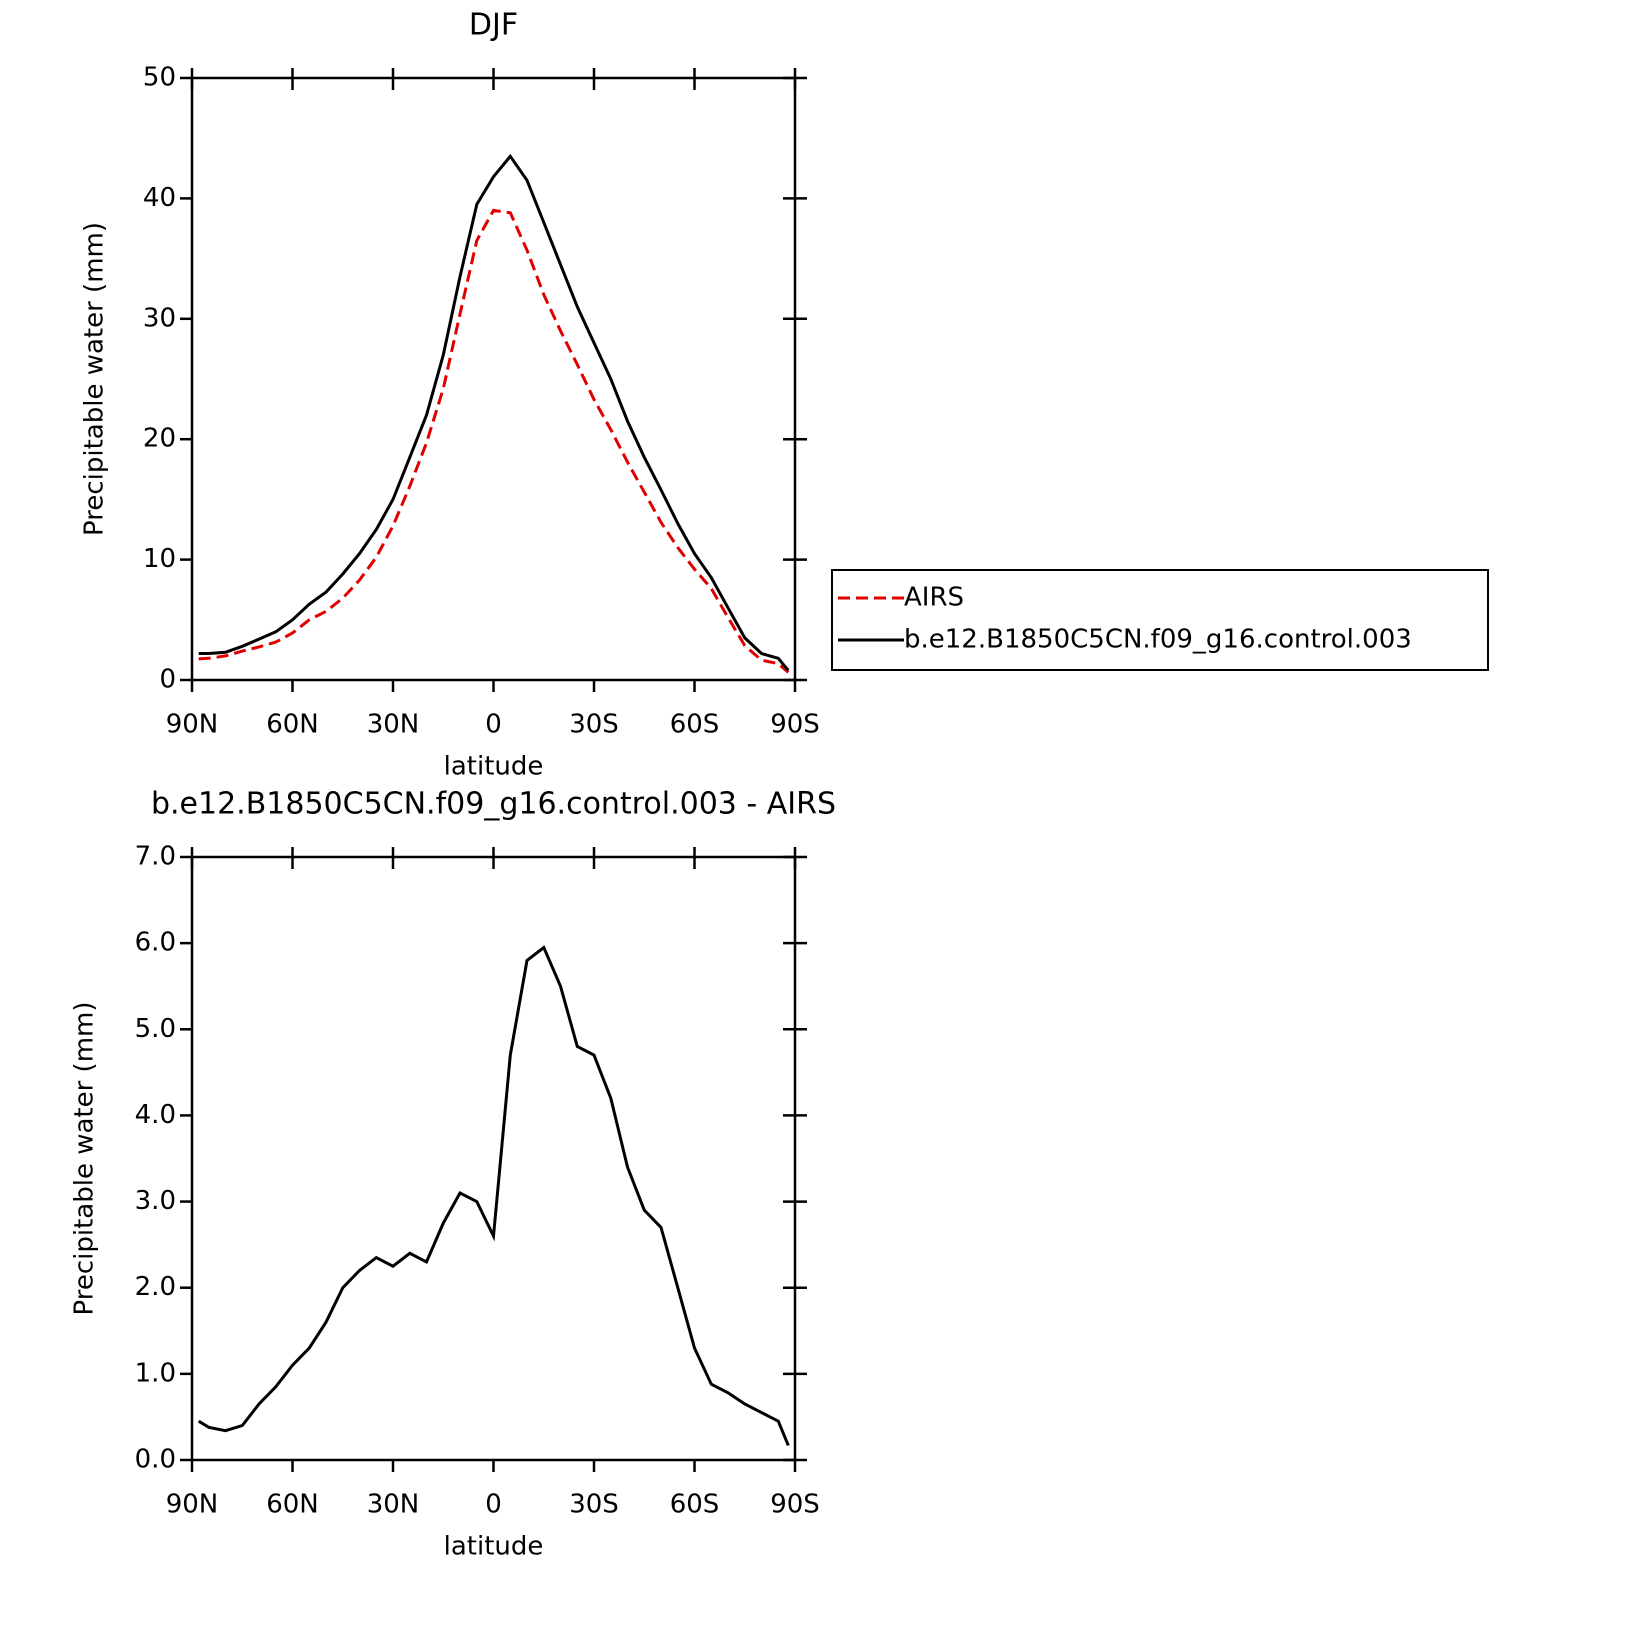  Describe the element at coordinates (159, 439) in the screenshot. I see `y-tick-label: 20` at that location.